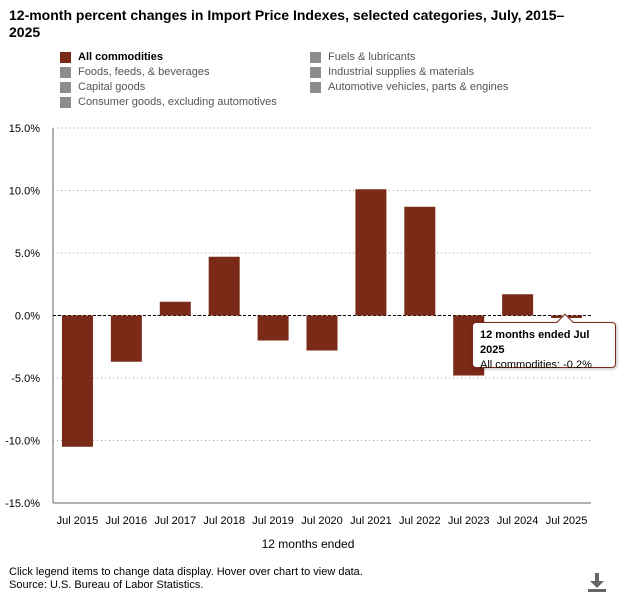 The image size is (620, 601). What do you see at coordinates (401, 72) in the screenshot?
I see `legend-label: Industrial supplies & materials` at bounding box center [401, 72].